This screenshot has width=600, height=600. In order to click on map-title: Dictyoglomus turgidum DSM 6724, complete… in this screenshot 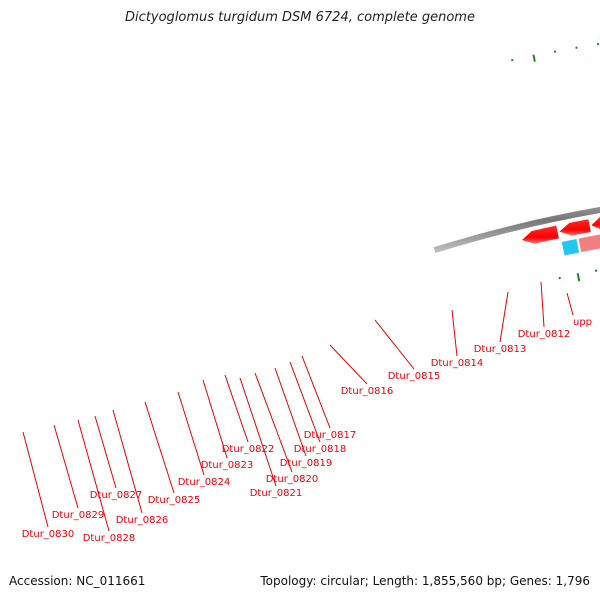, I will do `click(300, 17)`.